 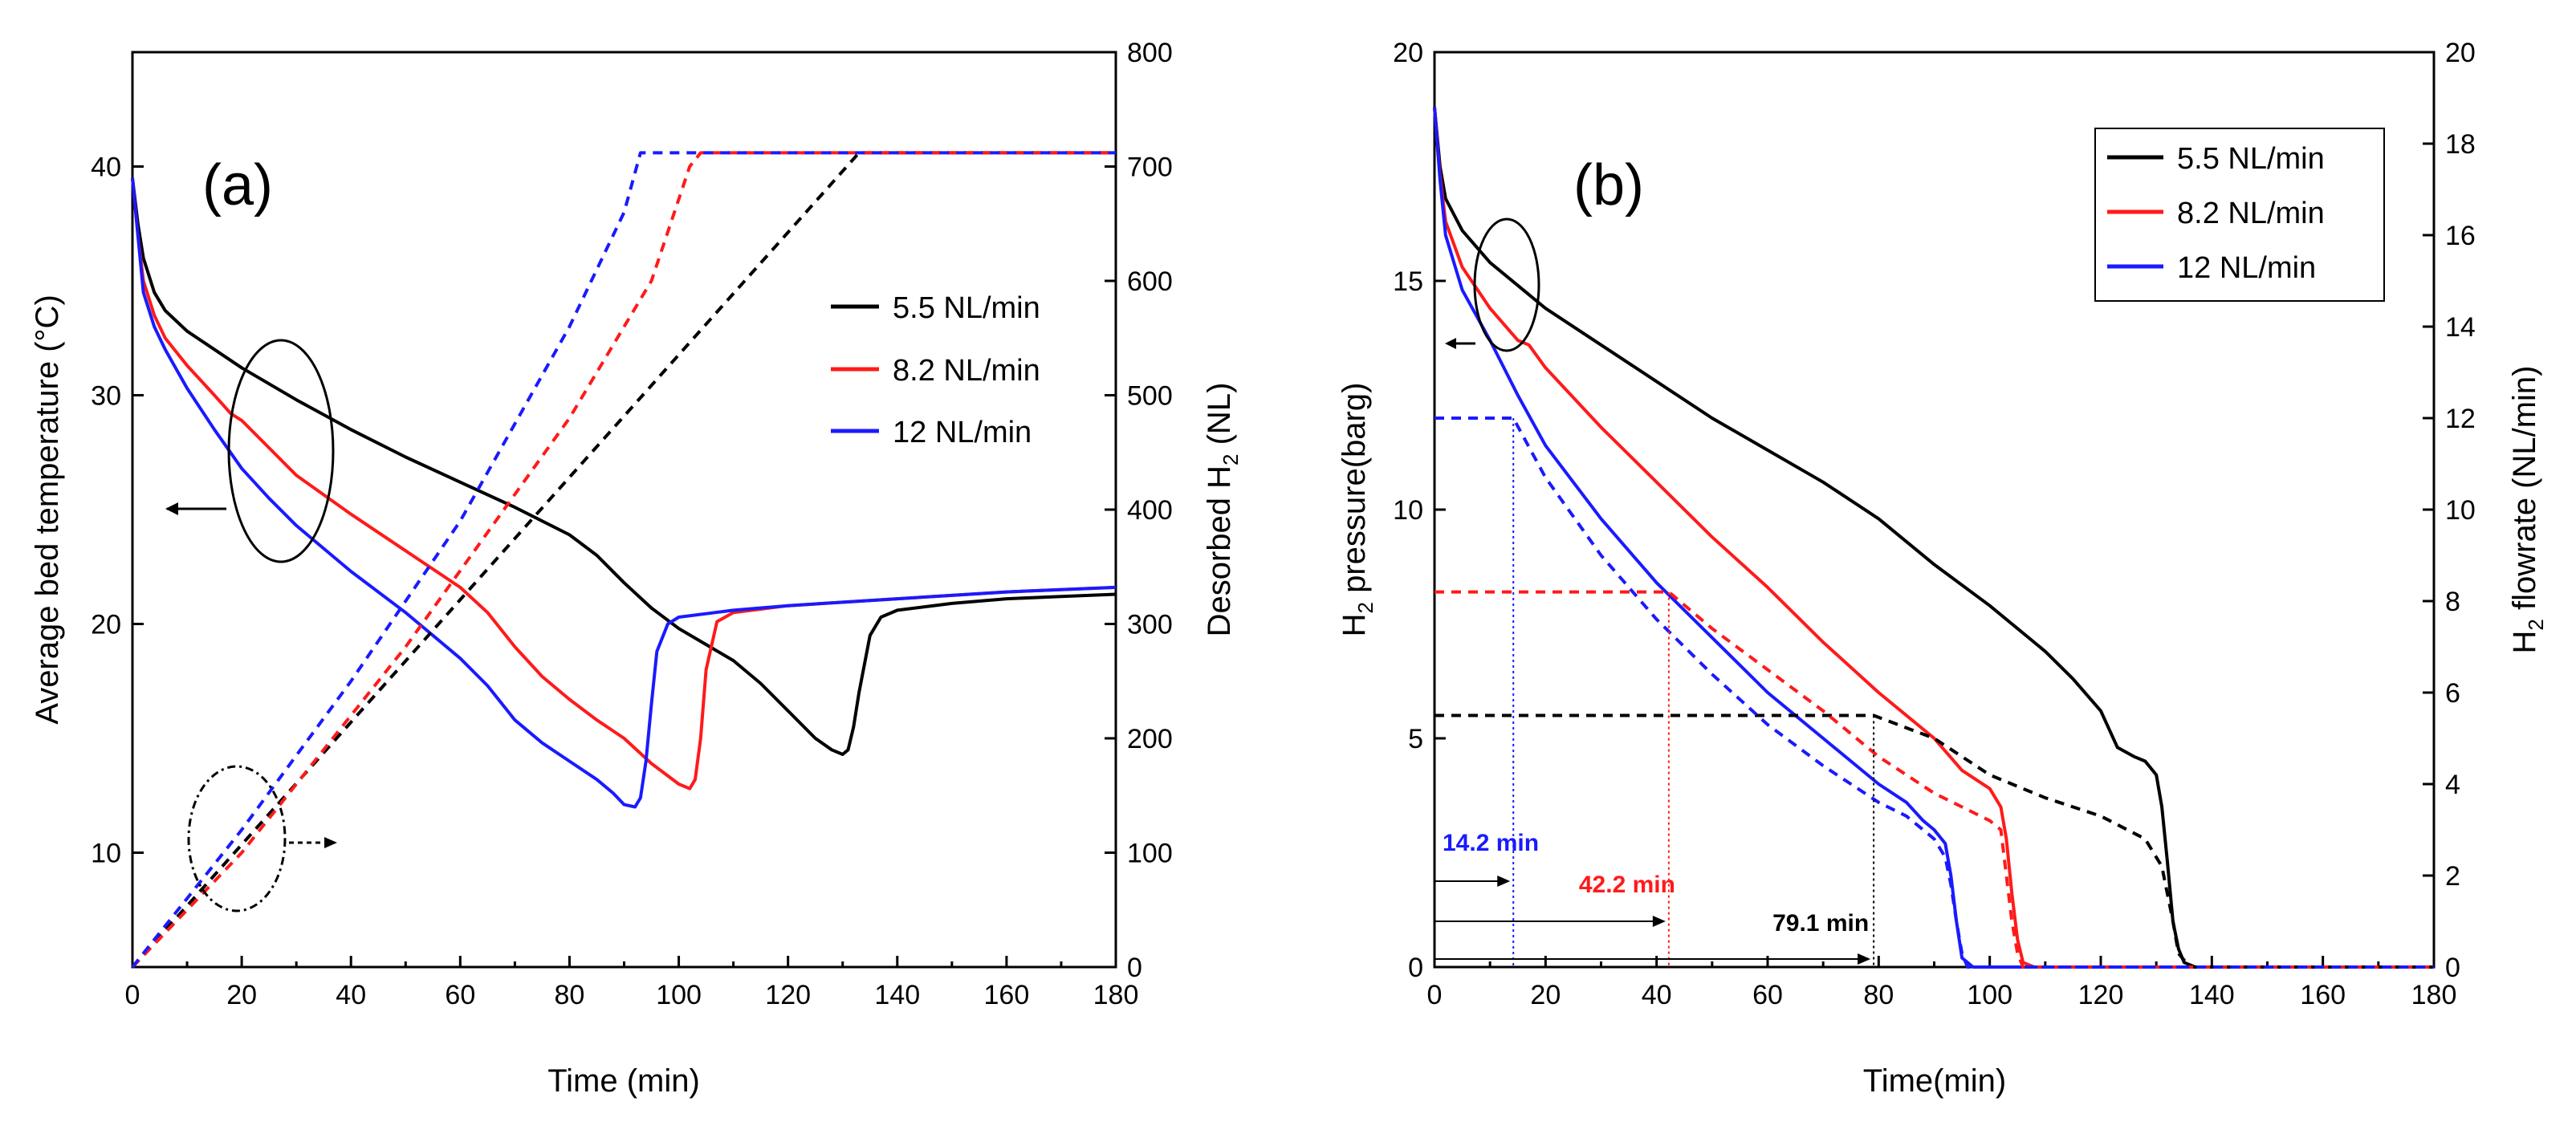 What do you see at coordinates (2524, 642) in the screenshot?
I see `ylabel-right-b-part-0: H` at bounding box center [2524, 642].